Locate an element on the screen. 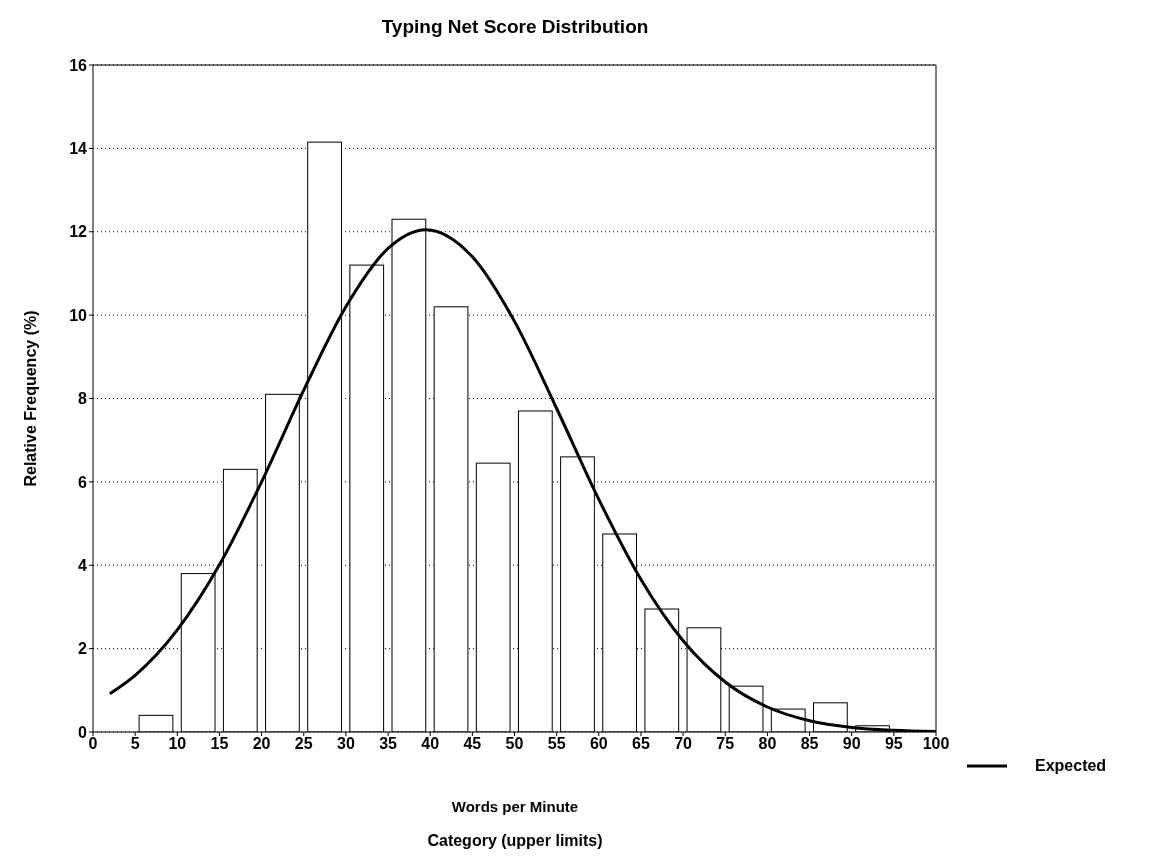 Image resolution: width=1169 pixels, height=858 pixels. x-tick-label: 55 is located at coordinates (556, 744).